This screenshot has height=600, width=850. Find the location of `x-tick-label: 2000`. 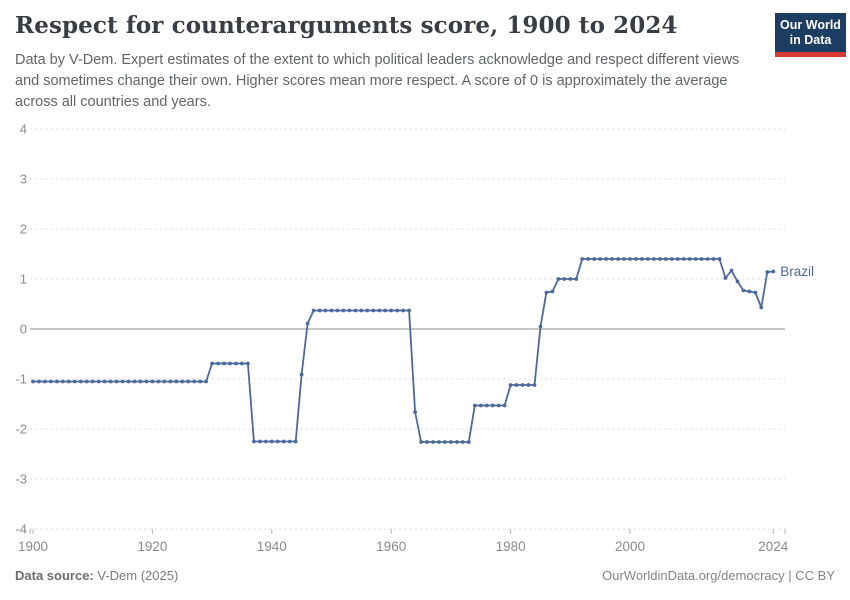

x-tick-label: 2000 is located at coordinates (630, 546).